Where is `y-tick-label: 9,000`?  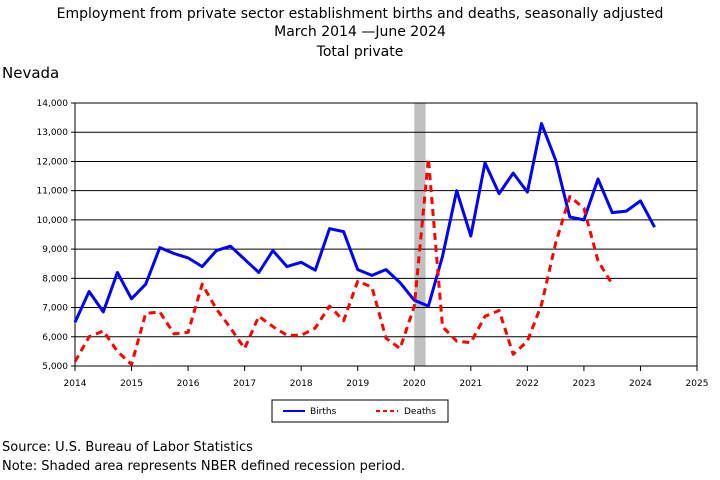 y-tick-label: 9,000 is located at coordinates (55, 250).